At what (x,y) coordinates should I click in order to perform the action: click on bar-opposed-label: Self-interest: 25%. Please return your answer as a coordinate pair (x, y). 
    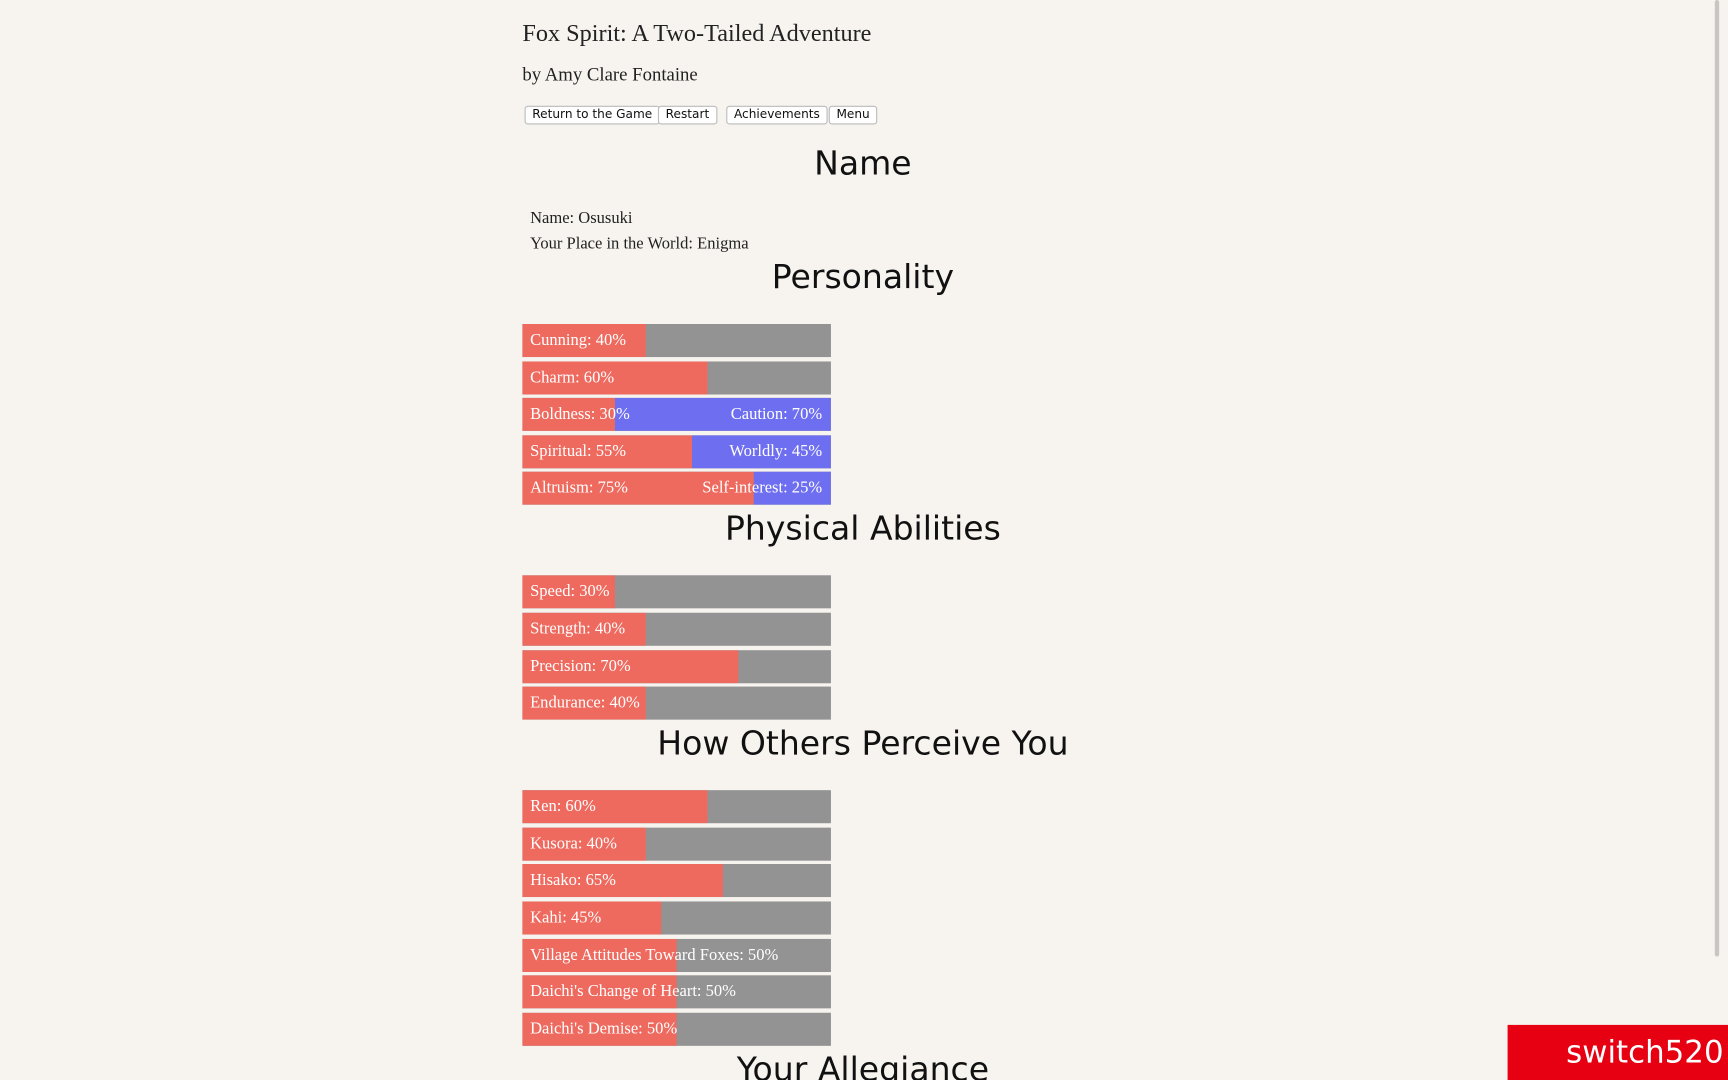
    Looking at the image, I should click on (762, 488).